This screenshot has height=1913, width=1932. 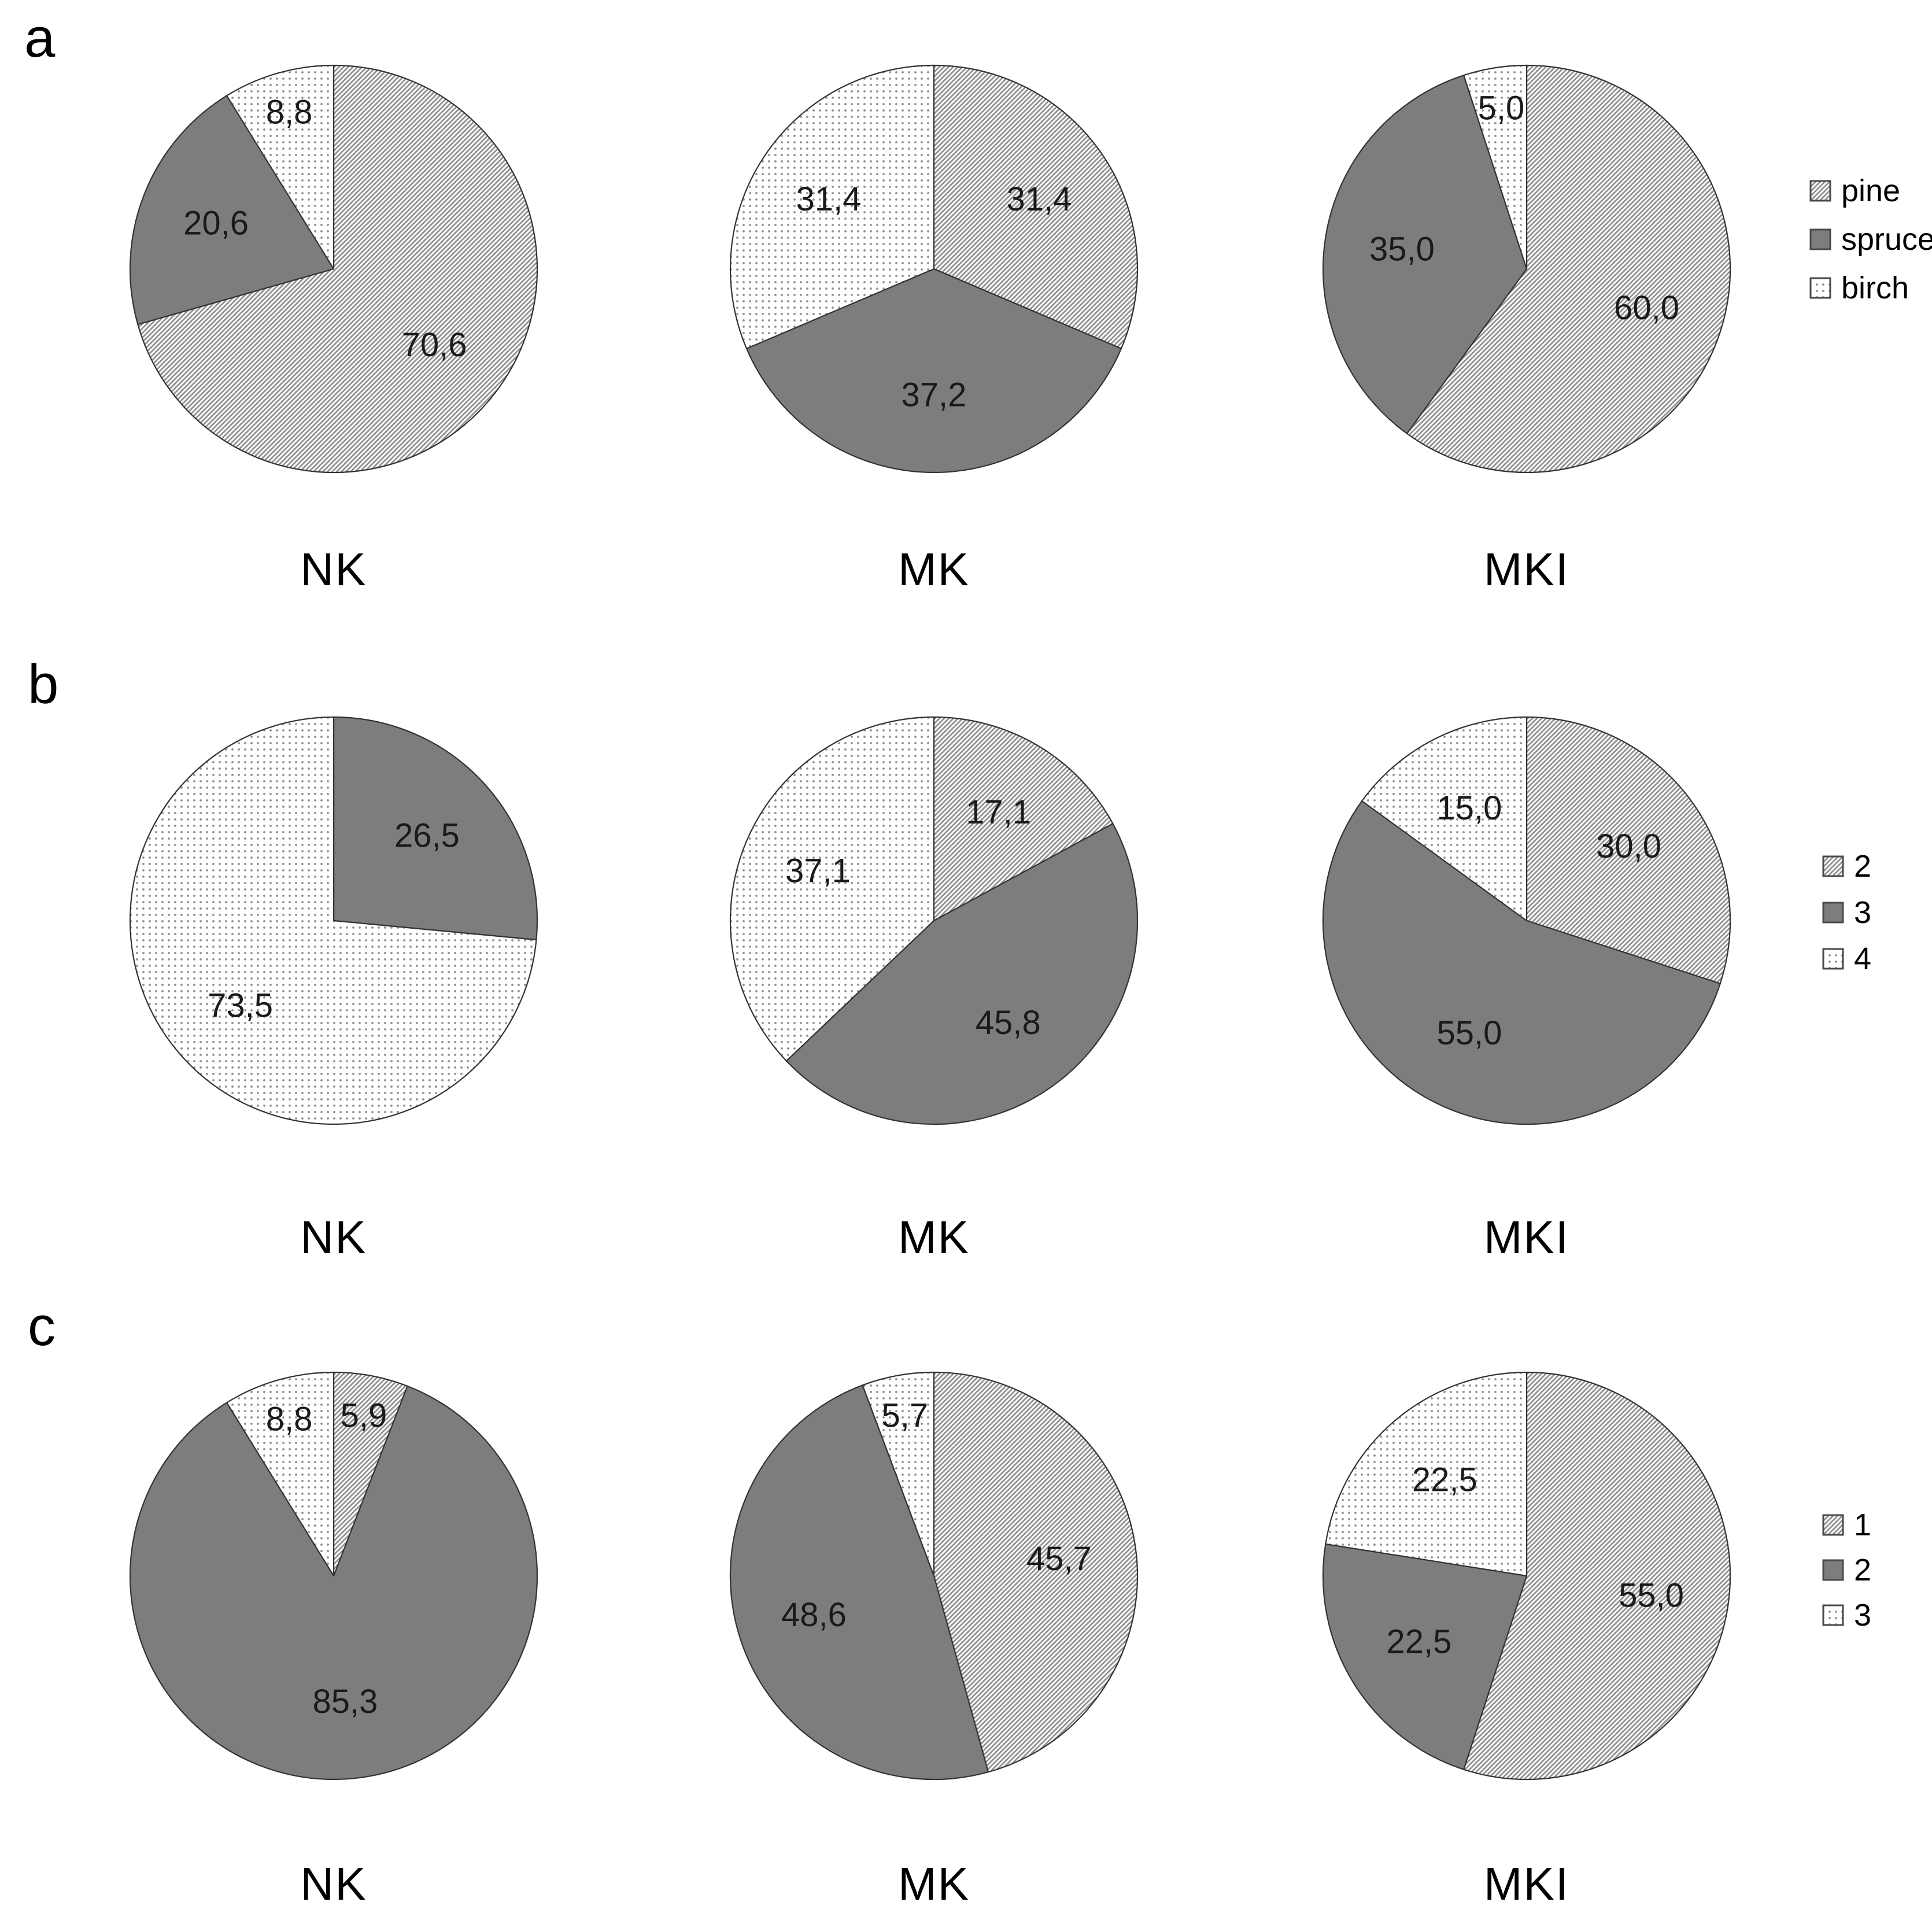 I want to click on pie-chart-a-mk: 31,4 37,2 31,4, so click(x=934, y=269).